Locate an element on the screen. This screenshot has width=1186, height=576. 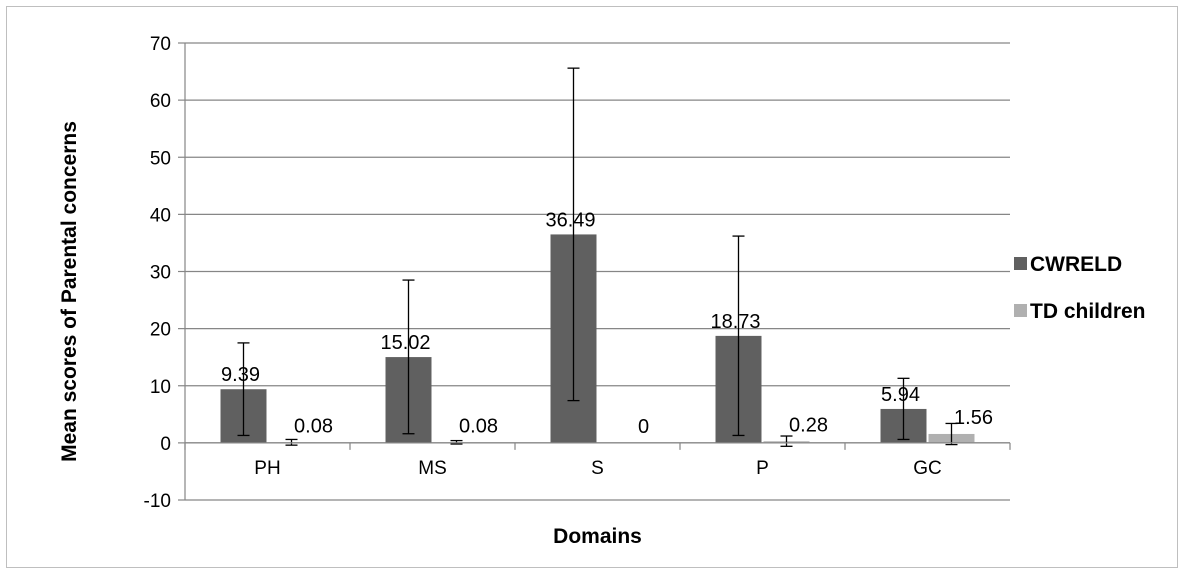
data-label: 36.49 is located at coordinates (570, 220).